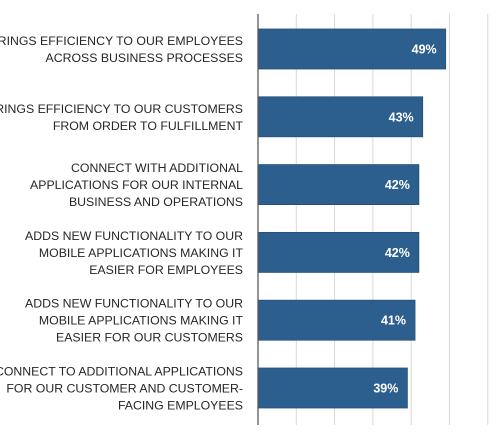 Image resolution: width=504 pixels, height=439 pixels. I want to click on category-label-line: EASIER FOR EMPLOYEES, so click(166, 270).